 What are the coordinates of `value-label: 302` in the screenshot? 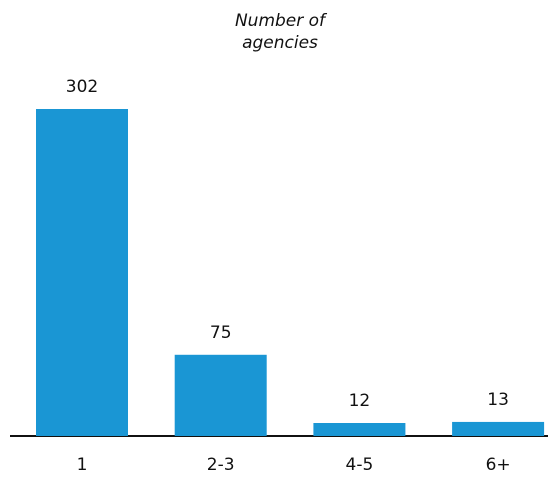 It's located at (82, 87).